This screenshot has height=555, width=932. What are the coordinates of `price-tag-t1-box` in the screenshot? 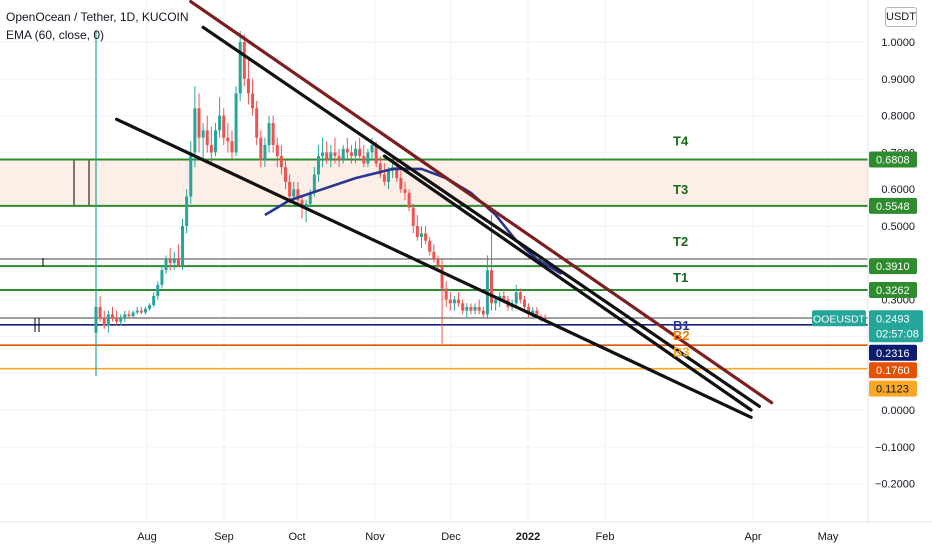 It's located at (893, 289).